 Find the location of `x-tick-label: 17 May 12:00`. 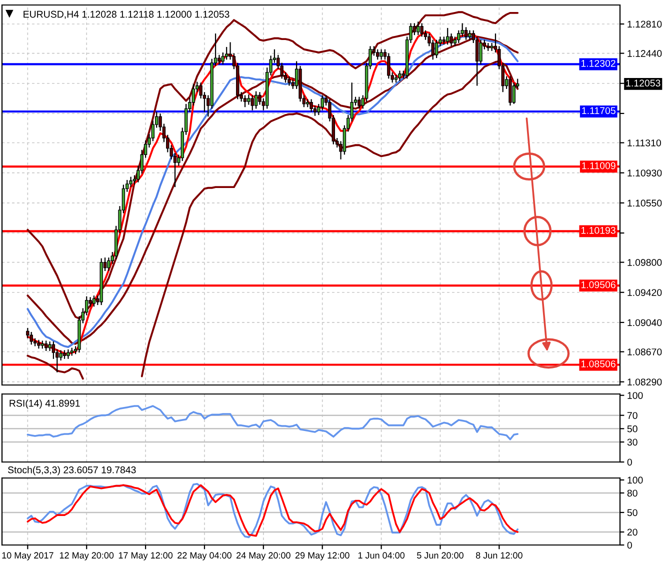

x-tick-label: 17 May 12:00 is located at coordinates (145, 556).